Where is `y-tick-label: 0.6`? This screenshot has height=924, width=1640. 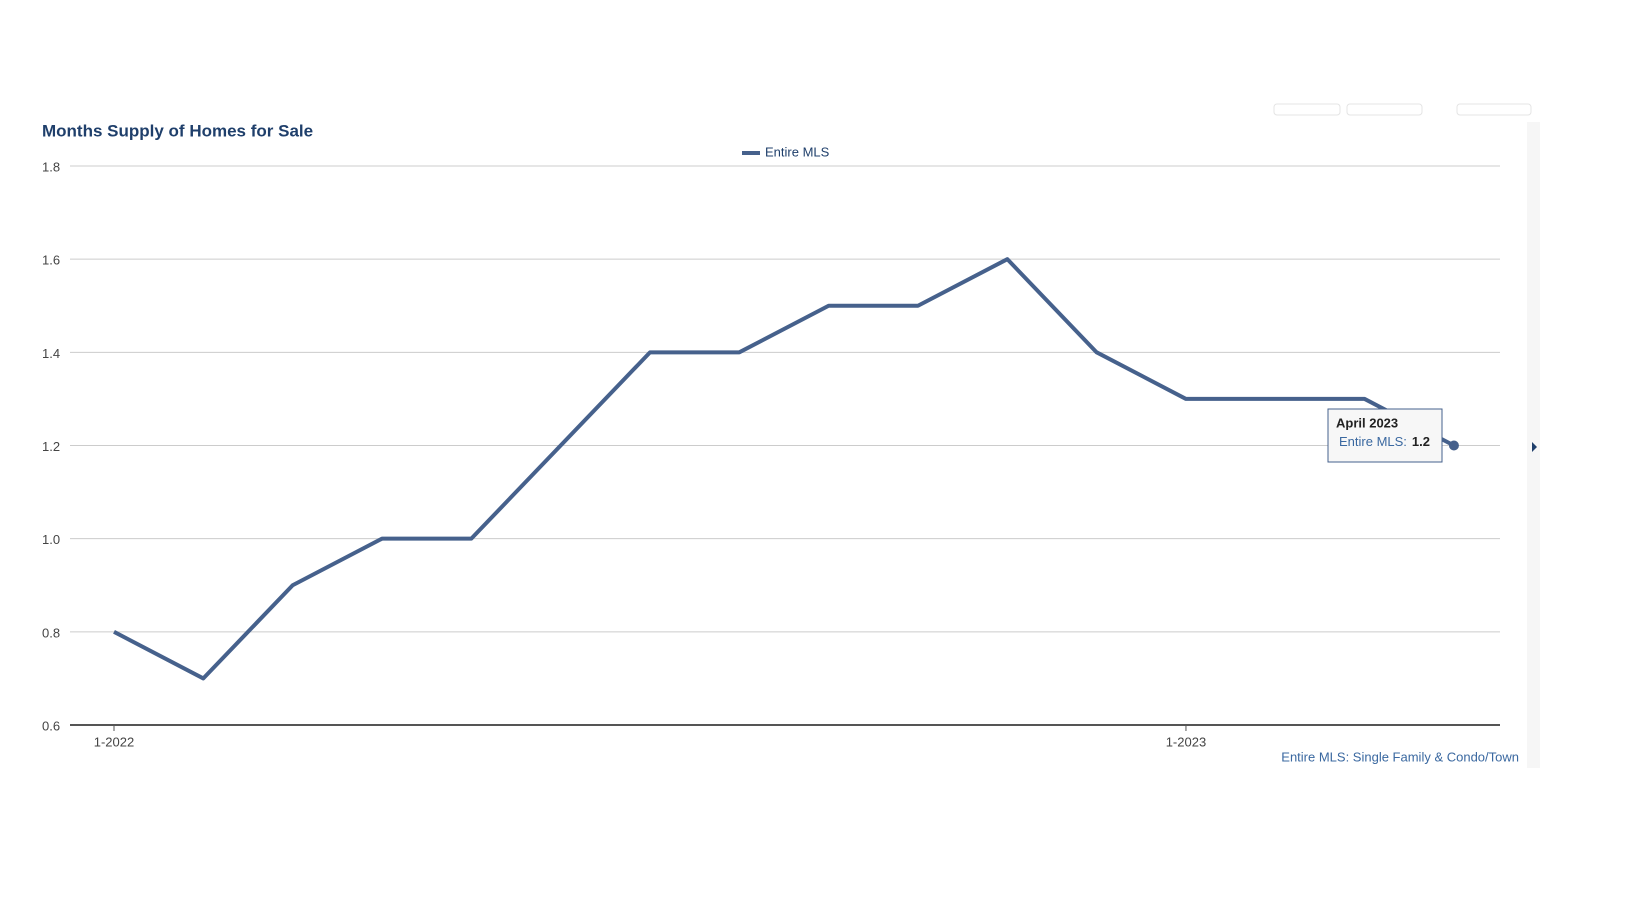
y-tick-label: 0.6 is located at coordinates (51, 725).